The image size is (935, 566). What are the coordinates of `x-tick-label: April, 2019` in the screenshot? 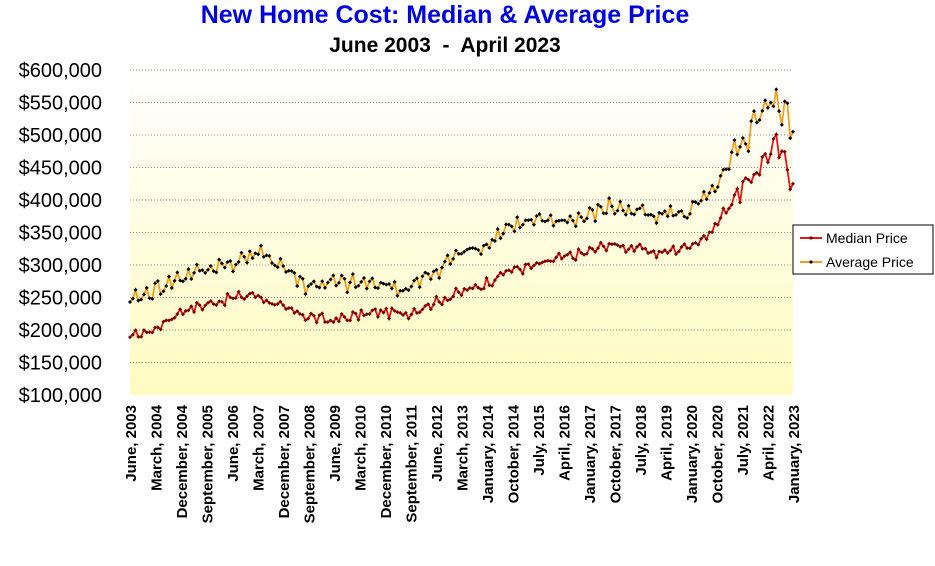 It's located at (667, 443).